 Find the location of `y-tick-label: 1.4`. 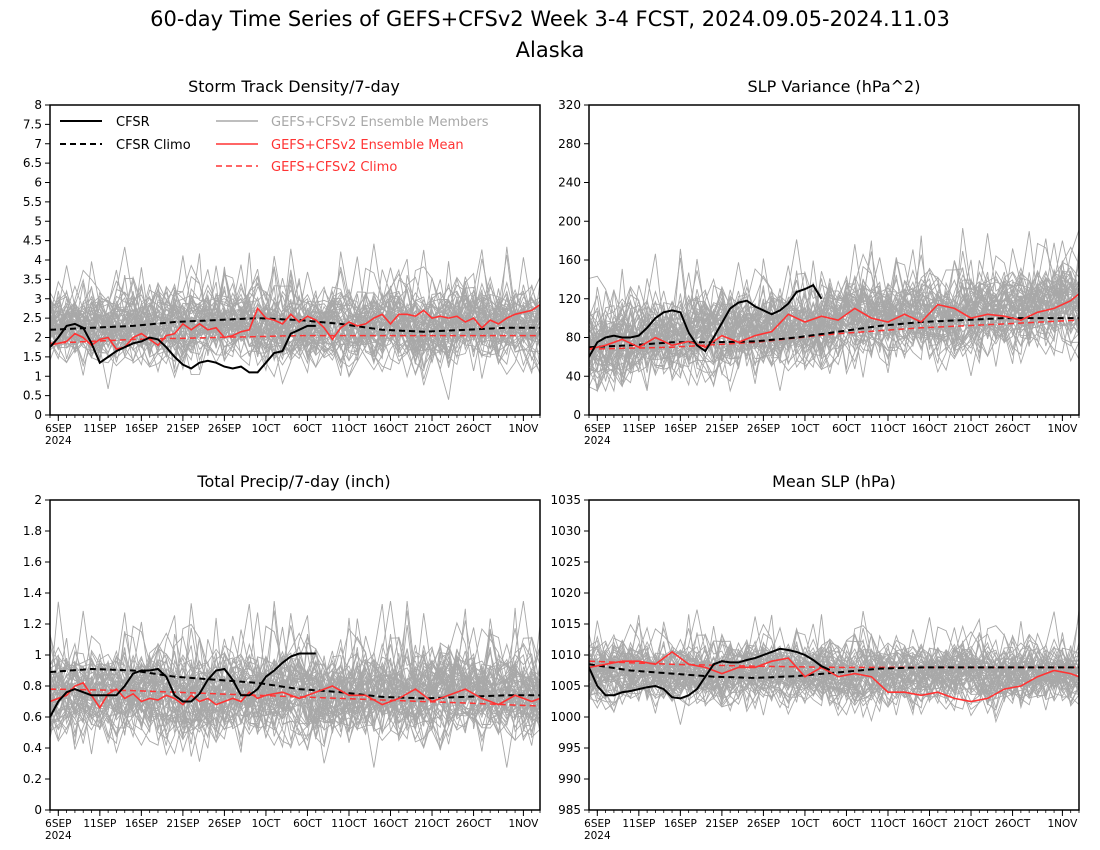

y-tick-label: 1.4 is located at coordinates (32, 593).